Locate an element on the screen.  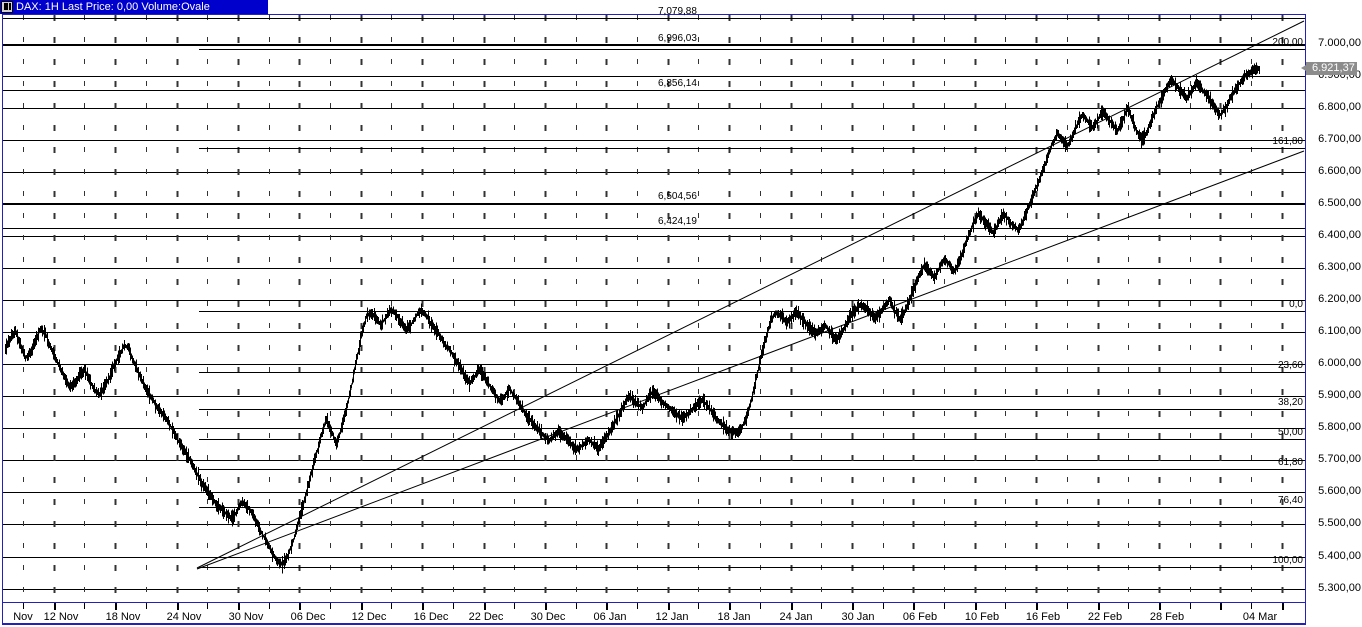
price-axis-label: 5.600,00 is located at coordinates (1339, 491).